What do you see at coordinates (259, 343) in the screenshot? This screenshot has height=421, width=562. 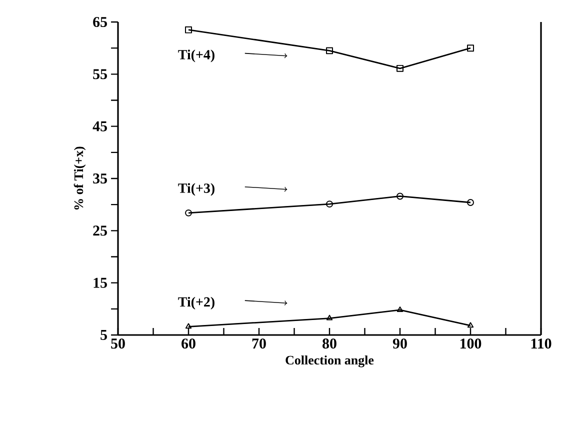 I see `x-tick-label: 70` at bounding box center [259, 343].